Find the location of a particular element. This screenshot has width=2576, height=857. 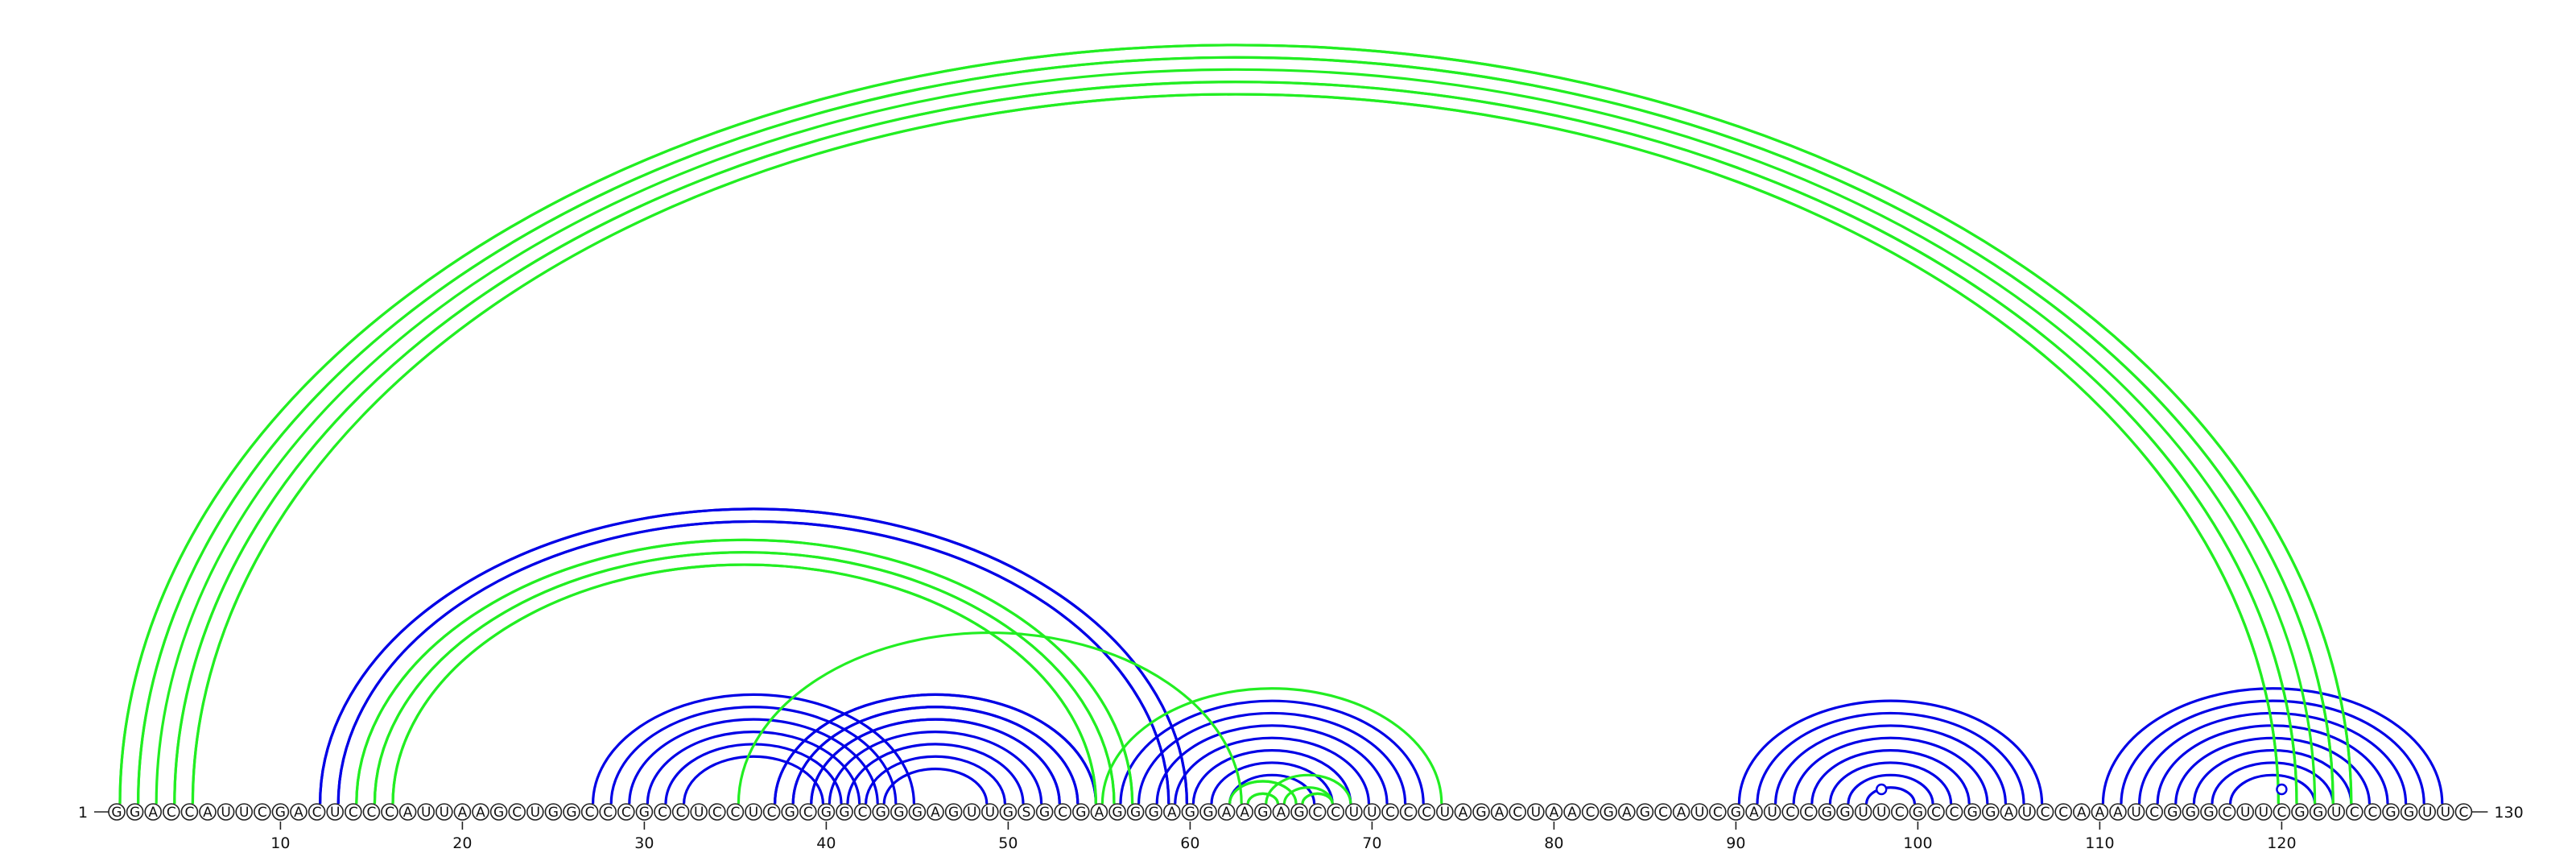

loop-marker is located at coordinates (2282, 789).